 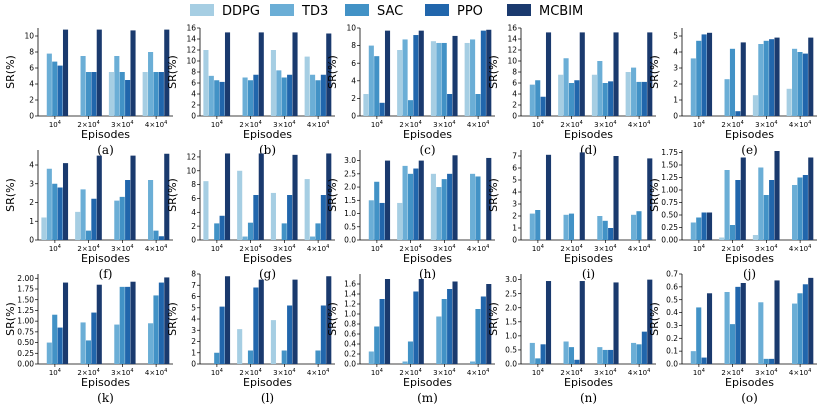 What do you see at coordinates (88, 215) in the screenshot?
I see `subplot-f: 0 1 2 3 4 SR(%) 104 2×104 3×104 4×104 Episodes (f)` at bounding box center [88, 215].